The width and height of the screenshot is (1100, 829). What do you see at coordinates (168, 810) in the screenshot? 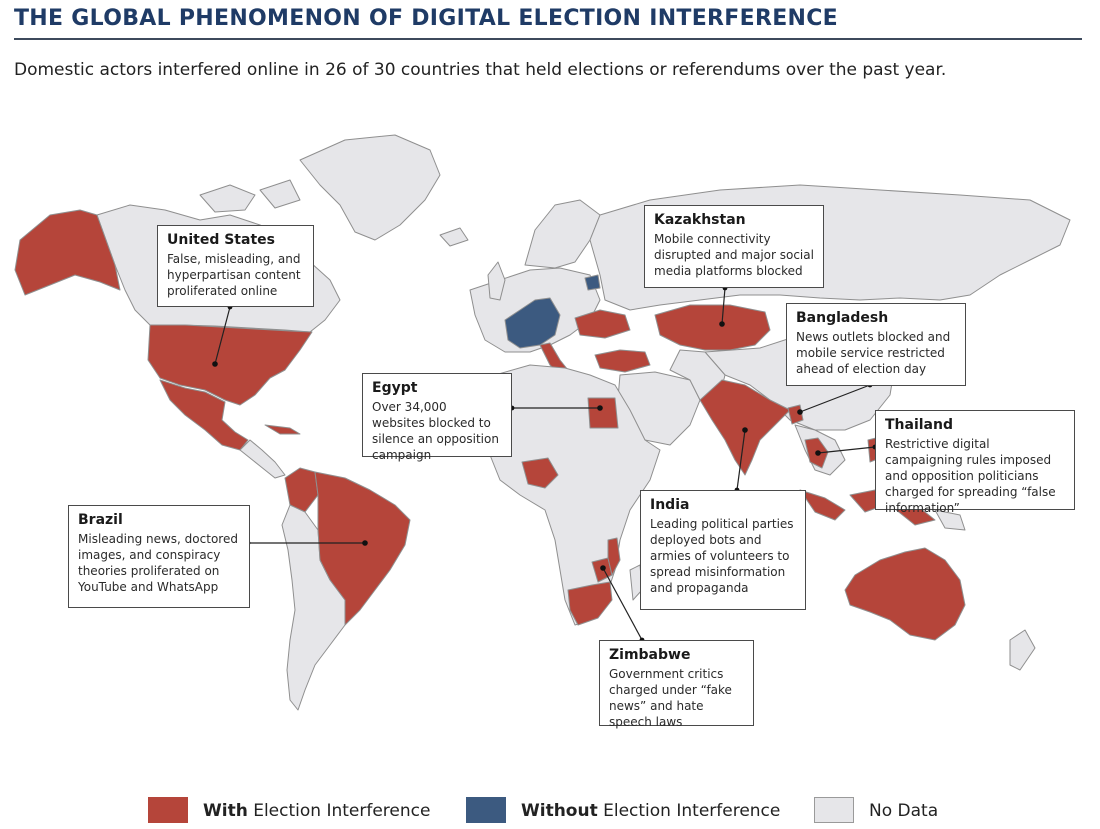
I see `legend-swatch-with` at bounding box center [168, 810].